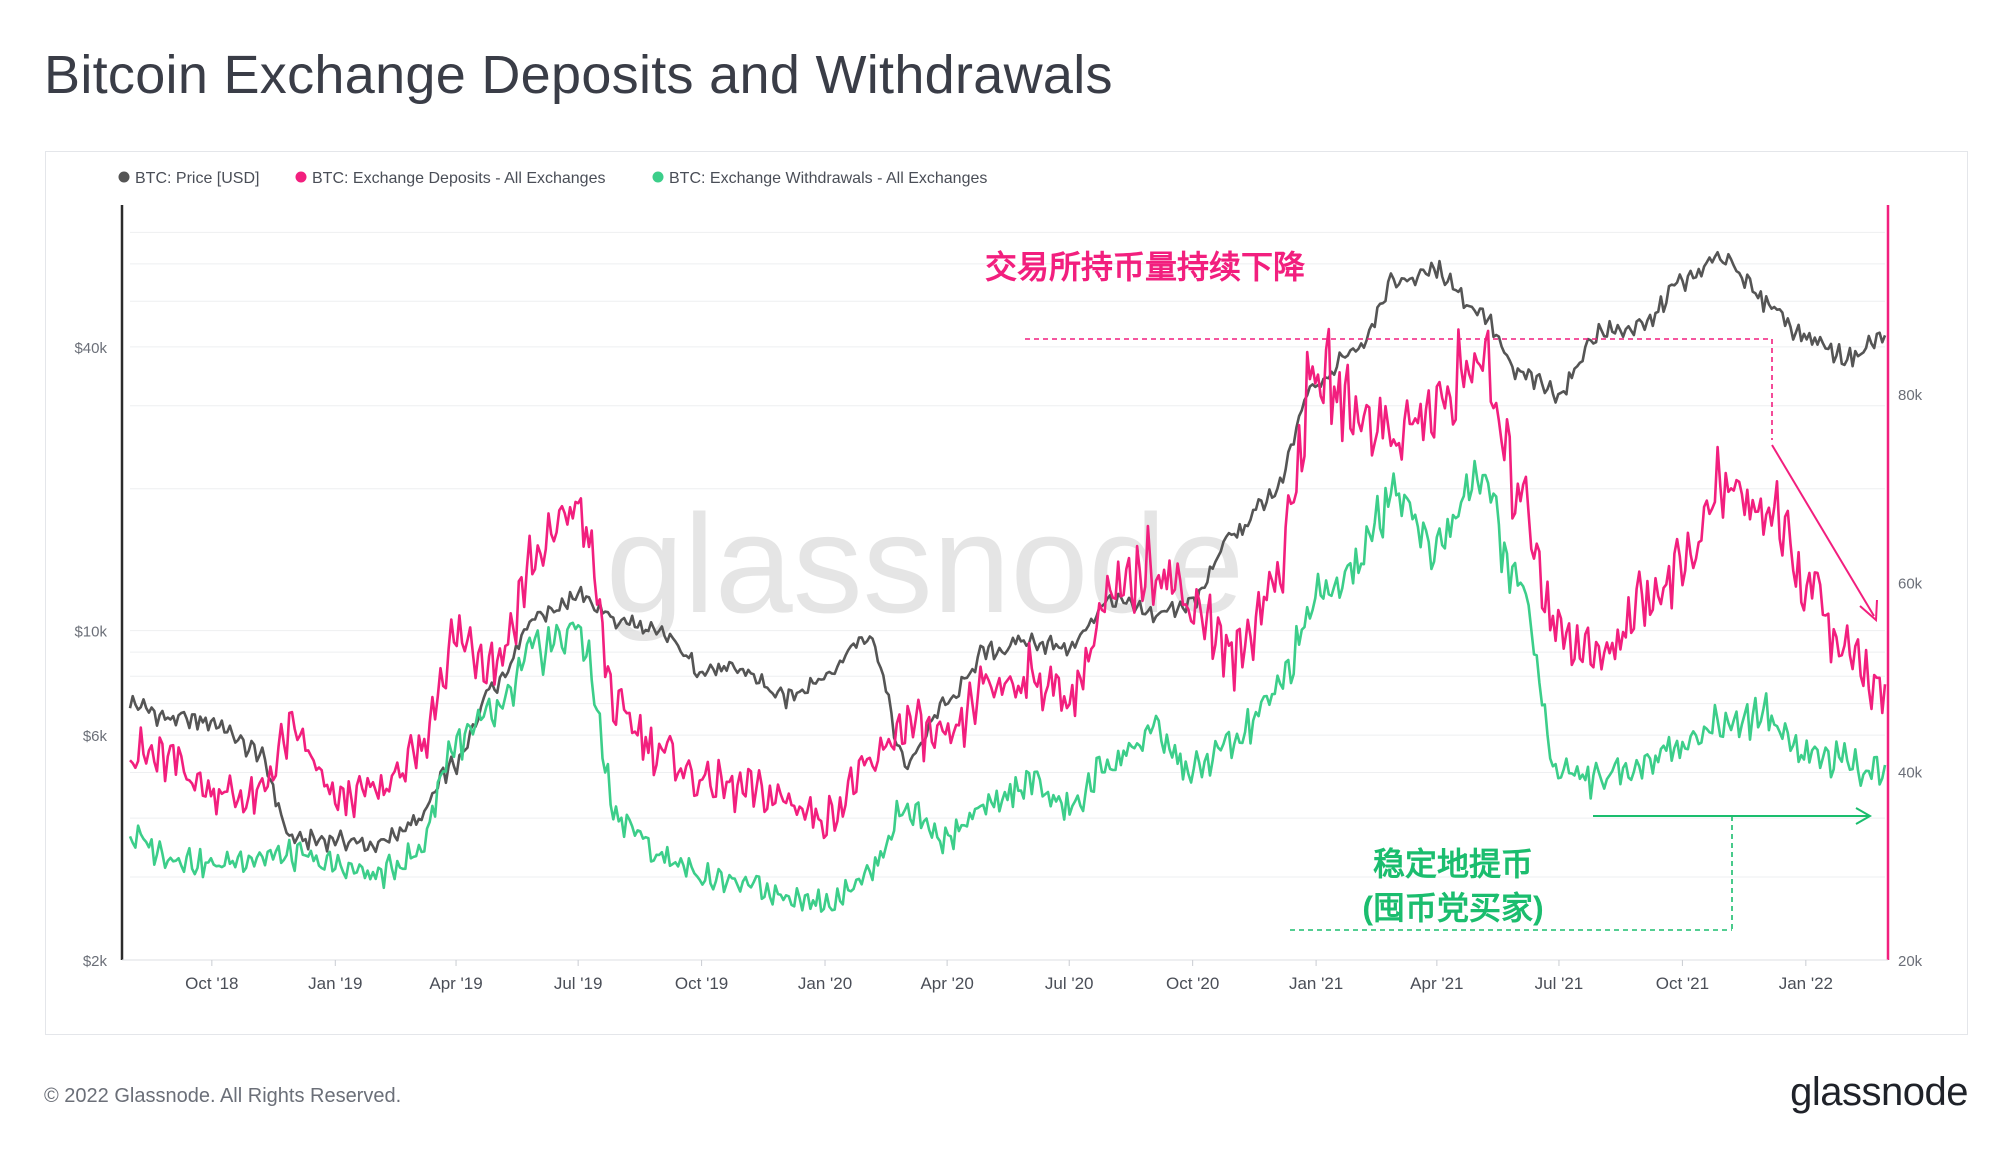  Describe the element at coordinates (925, 563) in the screenshot. I see `watermark: glassnode` at that location.